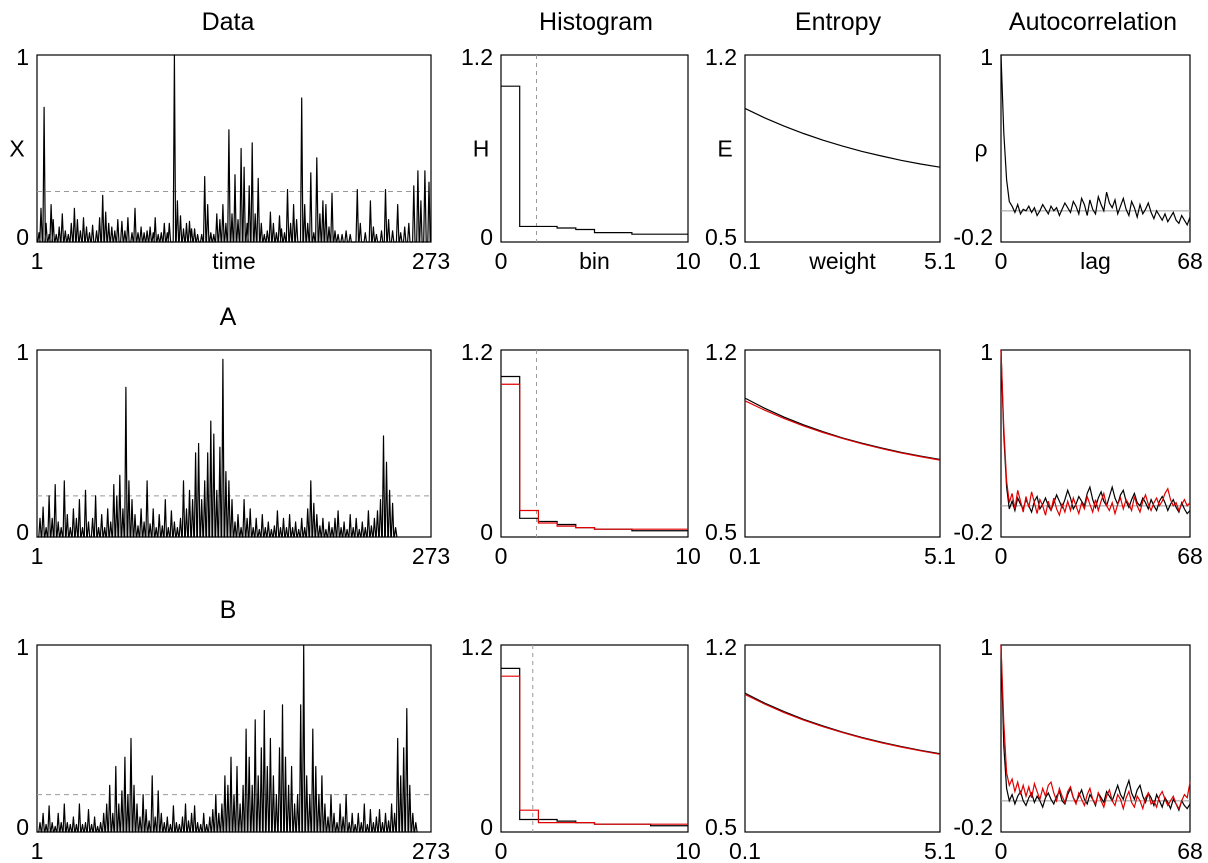  I want to click on panel-data-row-1: 101 273, so click(233, 454).